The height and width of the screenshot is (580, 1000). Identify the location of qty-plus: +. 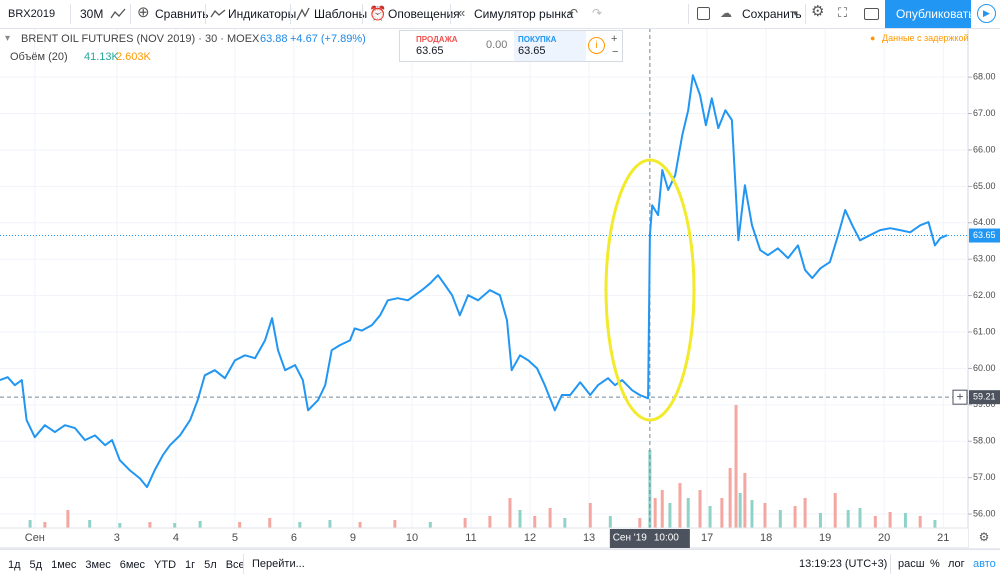
(614, 39).